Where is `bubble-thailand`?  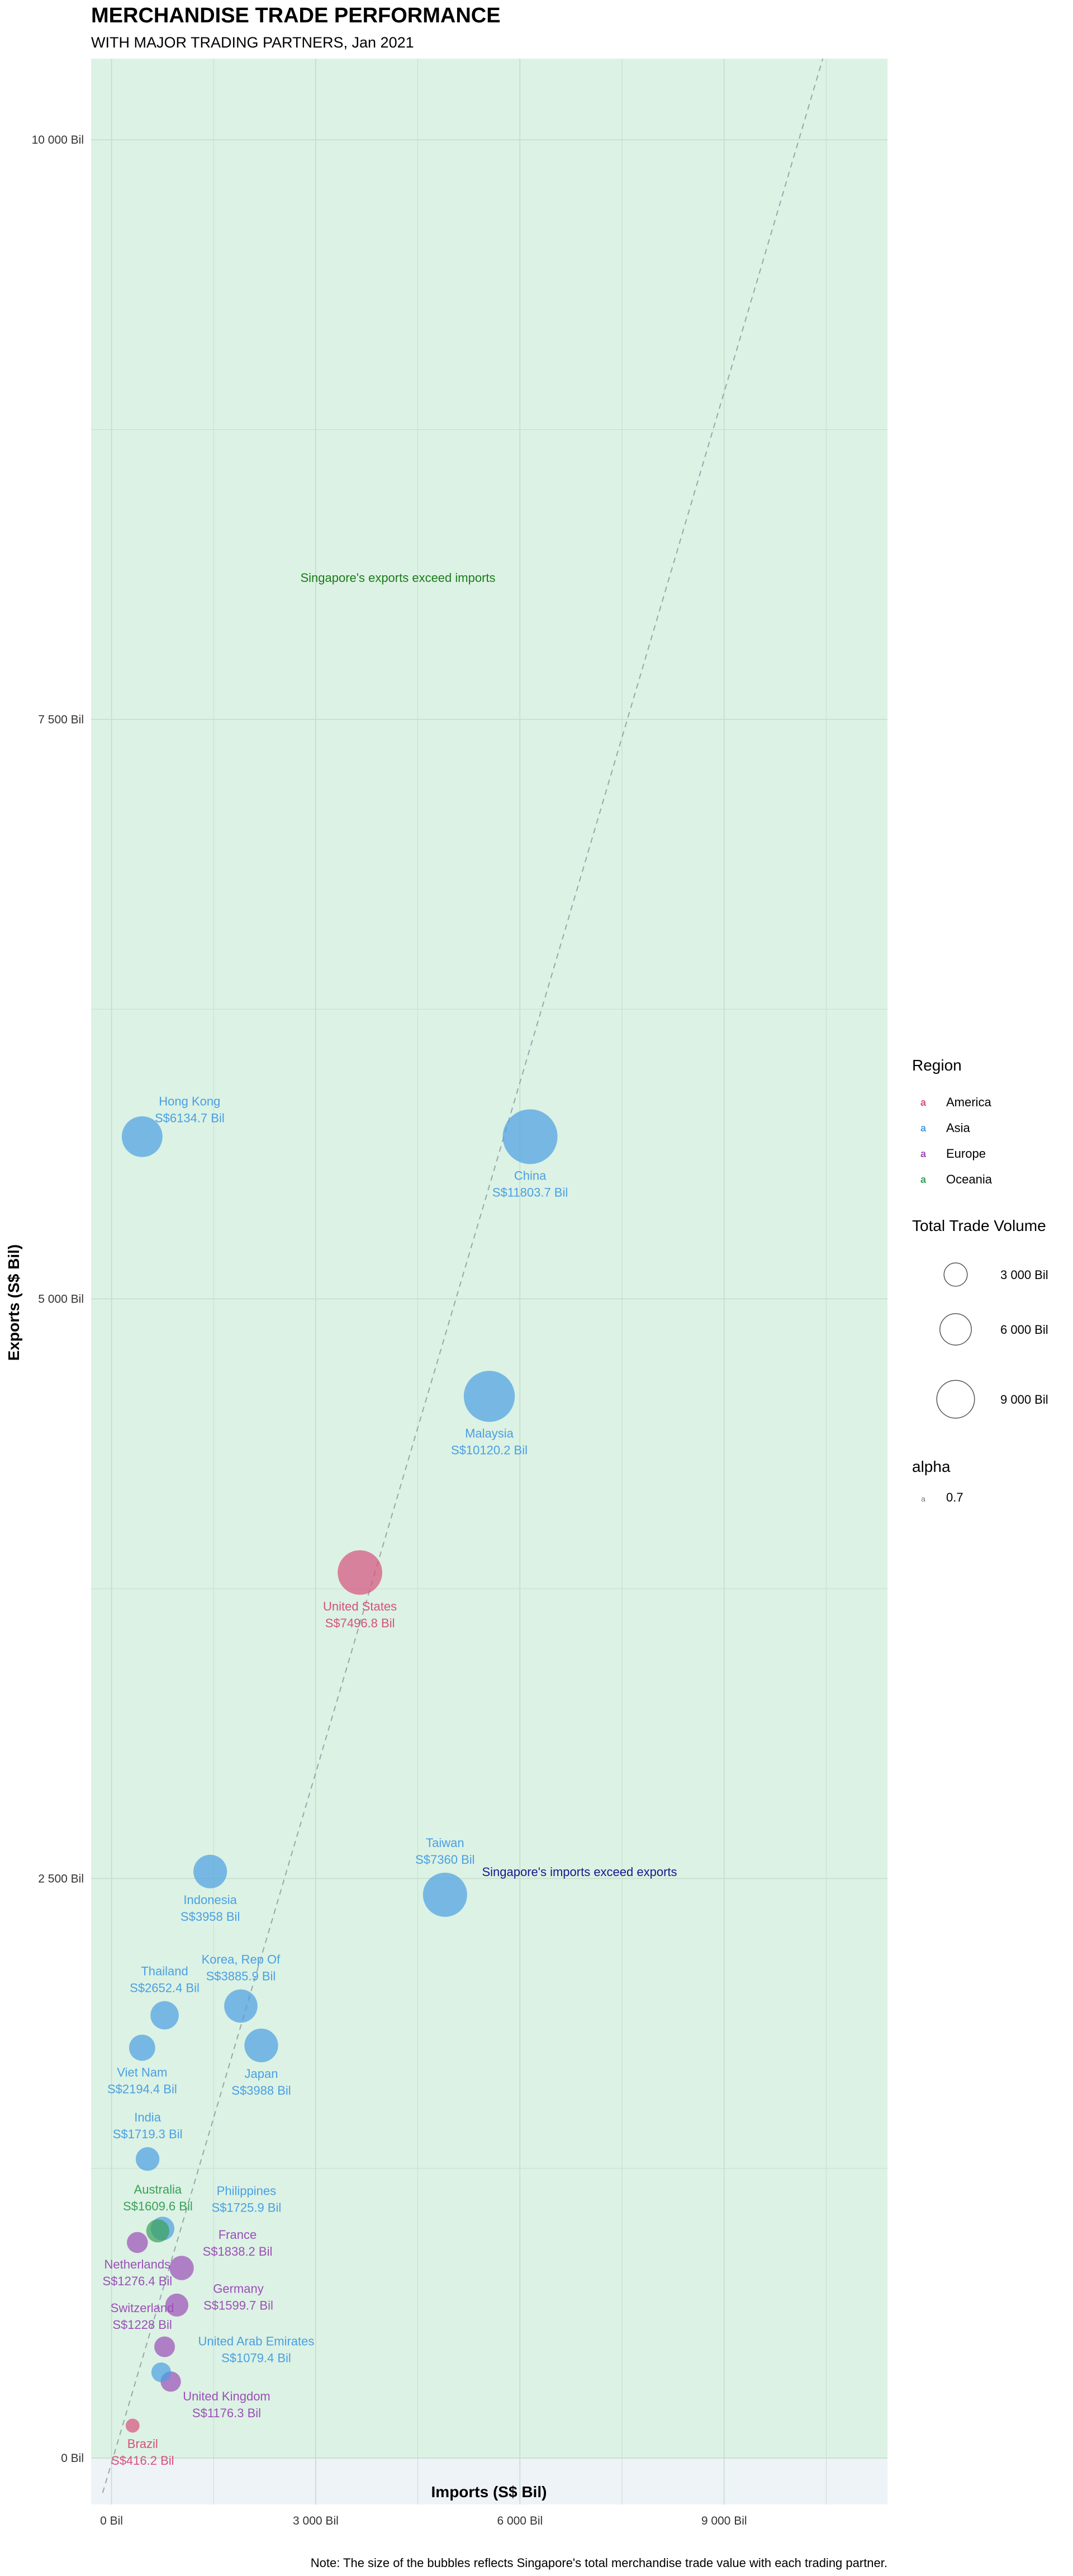
bubble-thailand is located at coordinates (164, 2015).